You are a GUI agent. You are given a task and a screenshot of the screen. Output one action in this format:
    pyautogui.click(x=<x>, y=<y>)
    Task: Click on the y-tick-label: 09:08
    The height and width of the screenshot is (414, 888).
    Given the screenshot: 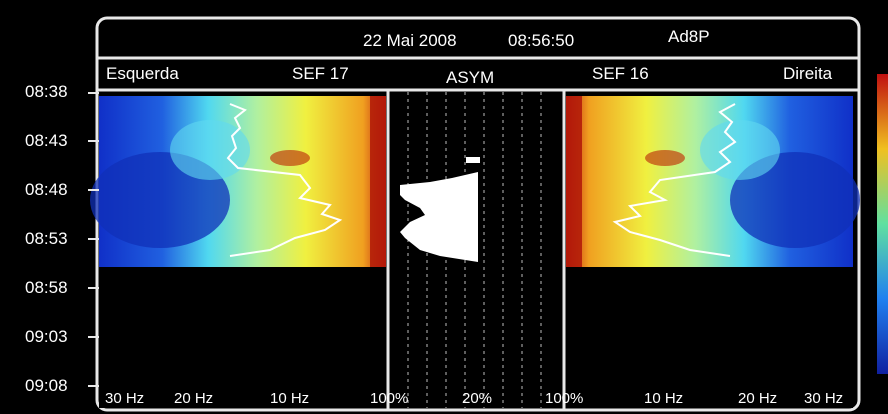 What is the action you would take?
    pyautogui.click(x=46, y=385)
    